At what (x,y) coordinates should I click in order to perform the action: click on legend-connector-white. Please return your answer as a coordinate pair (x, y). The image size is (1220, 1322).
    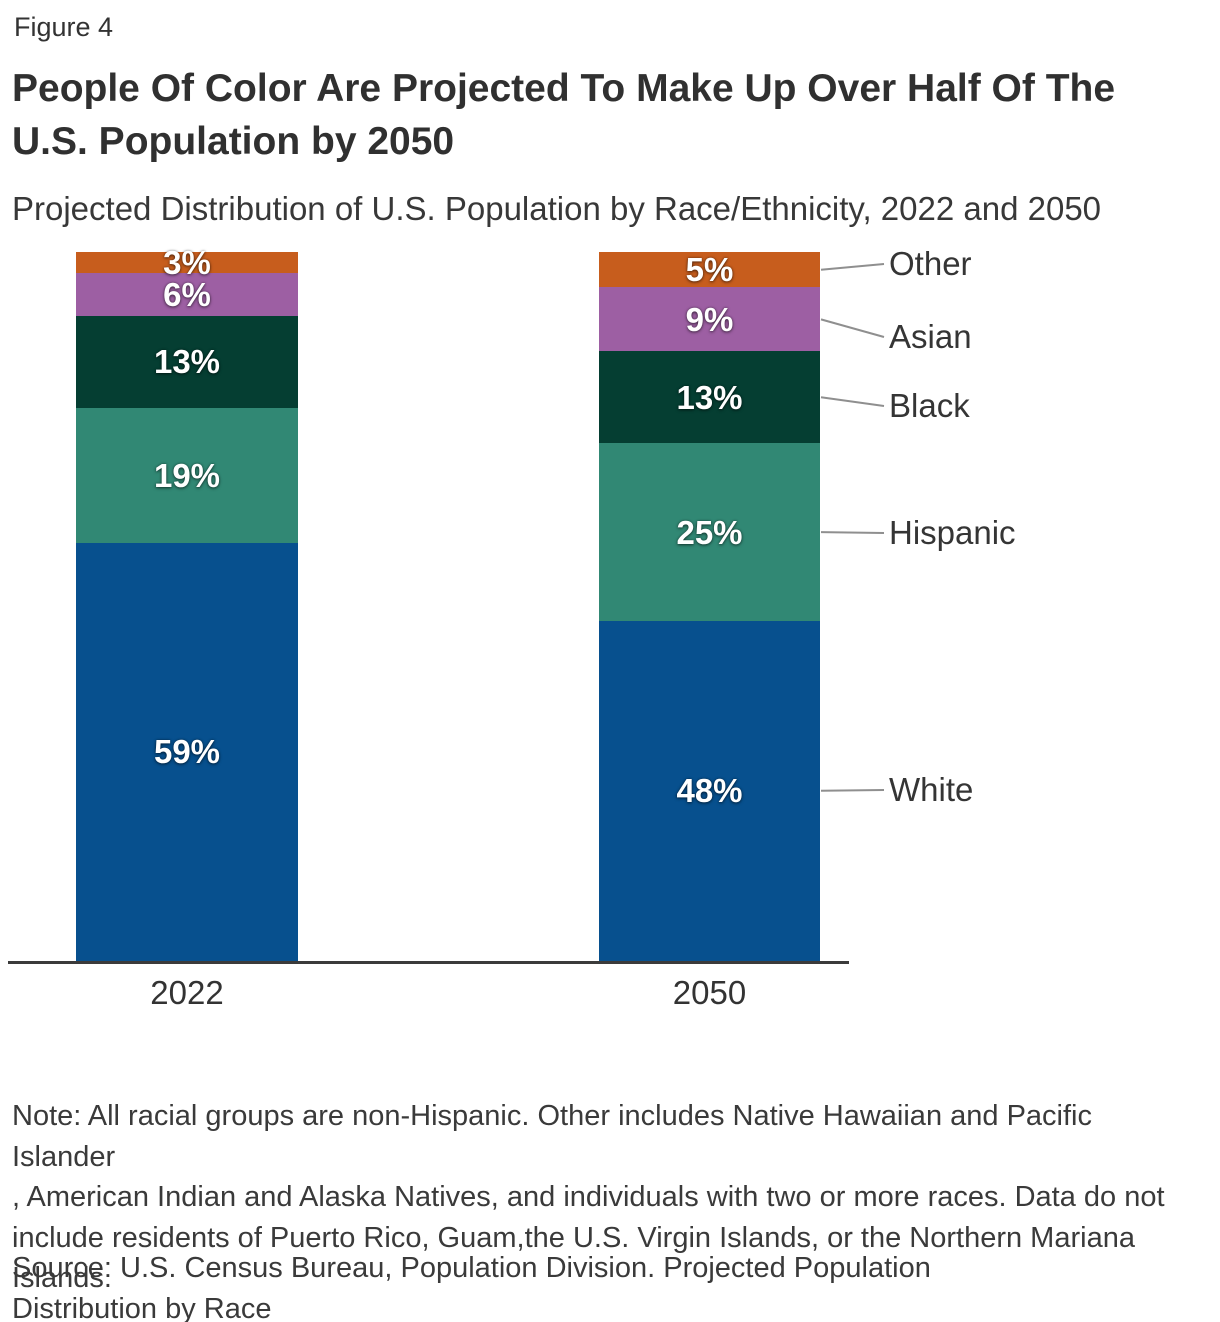
    Looking at the image, I should click on (852, 790).